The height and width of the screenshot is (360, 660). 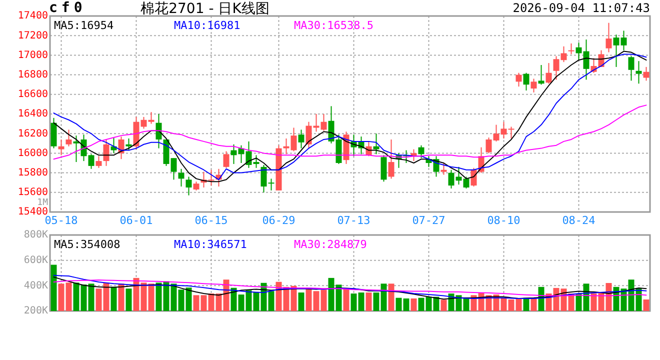 What do you see at coordinates (67, 8) in the screenshot?
I see `annotation: cf0` at bounding box center [67, 8].